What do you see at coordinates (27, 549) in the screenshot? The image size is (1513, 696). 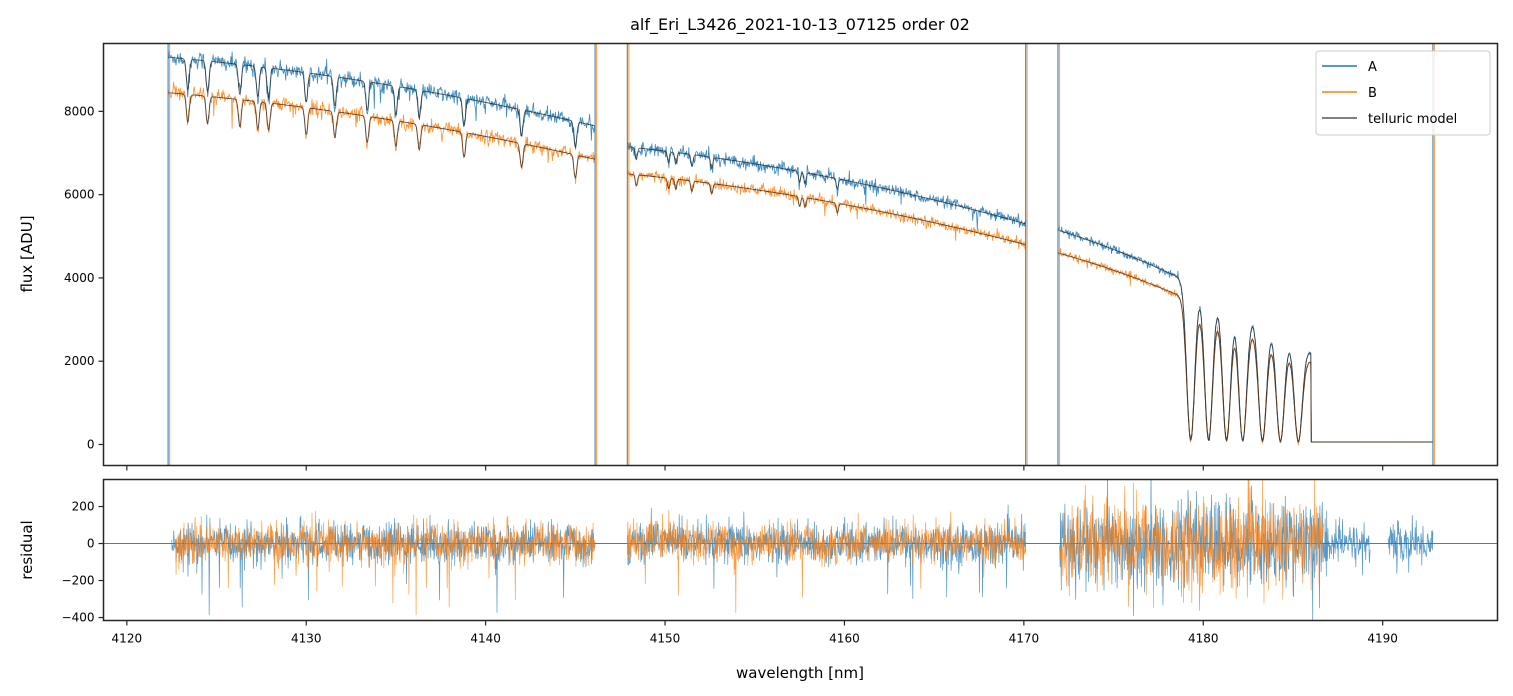 I see `residual-y-axis-label: residual` at bounding box center [27, 549].